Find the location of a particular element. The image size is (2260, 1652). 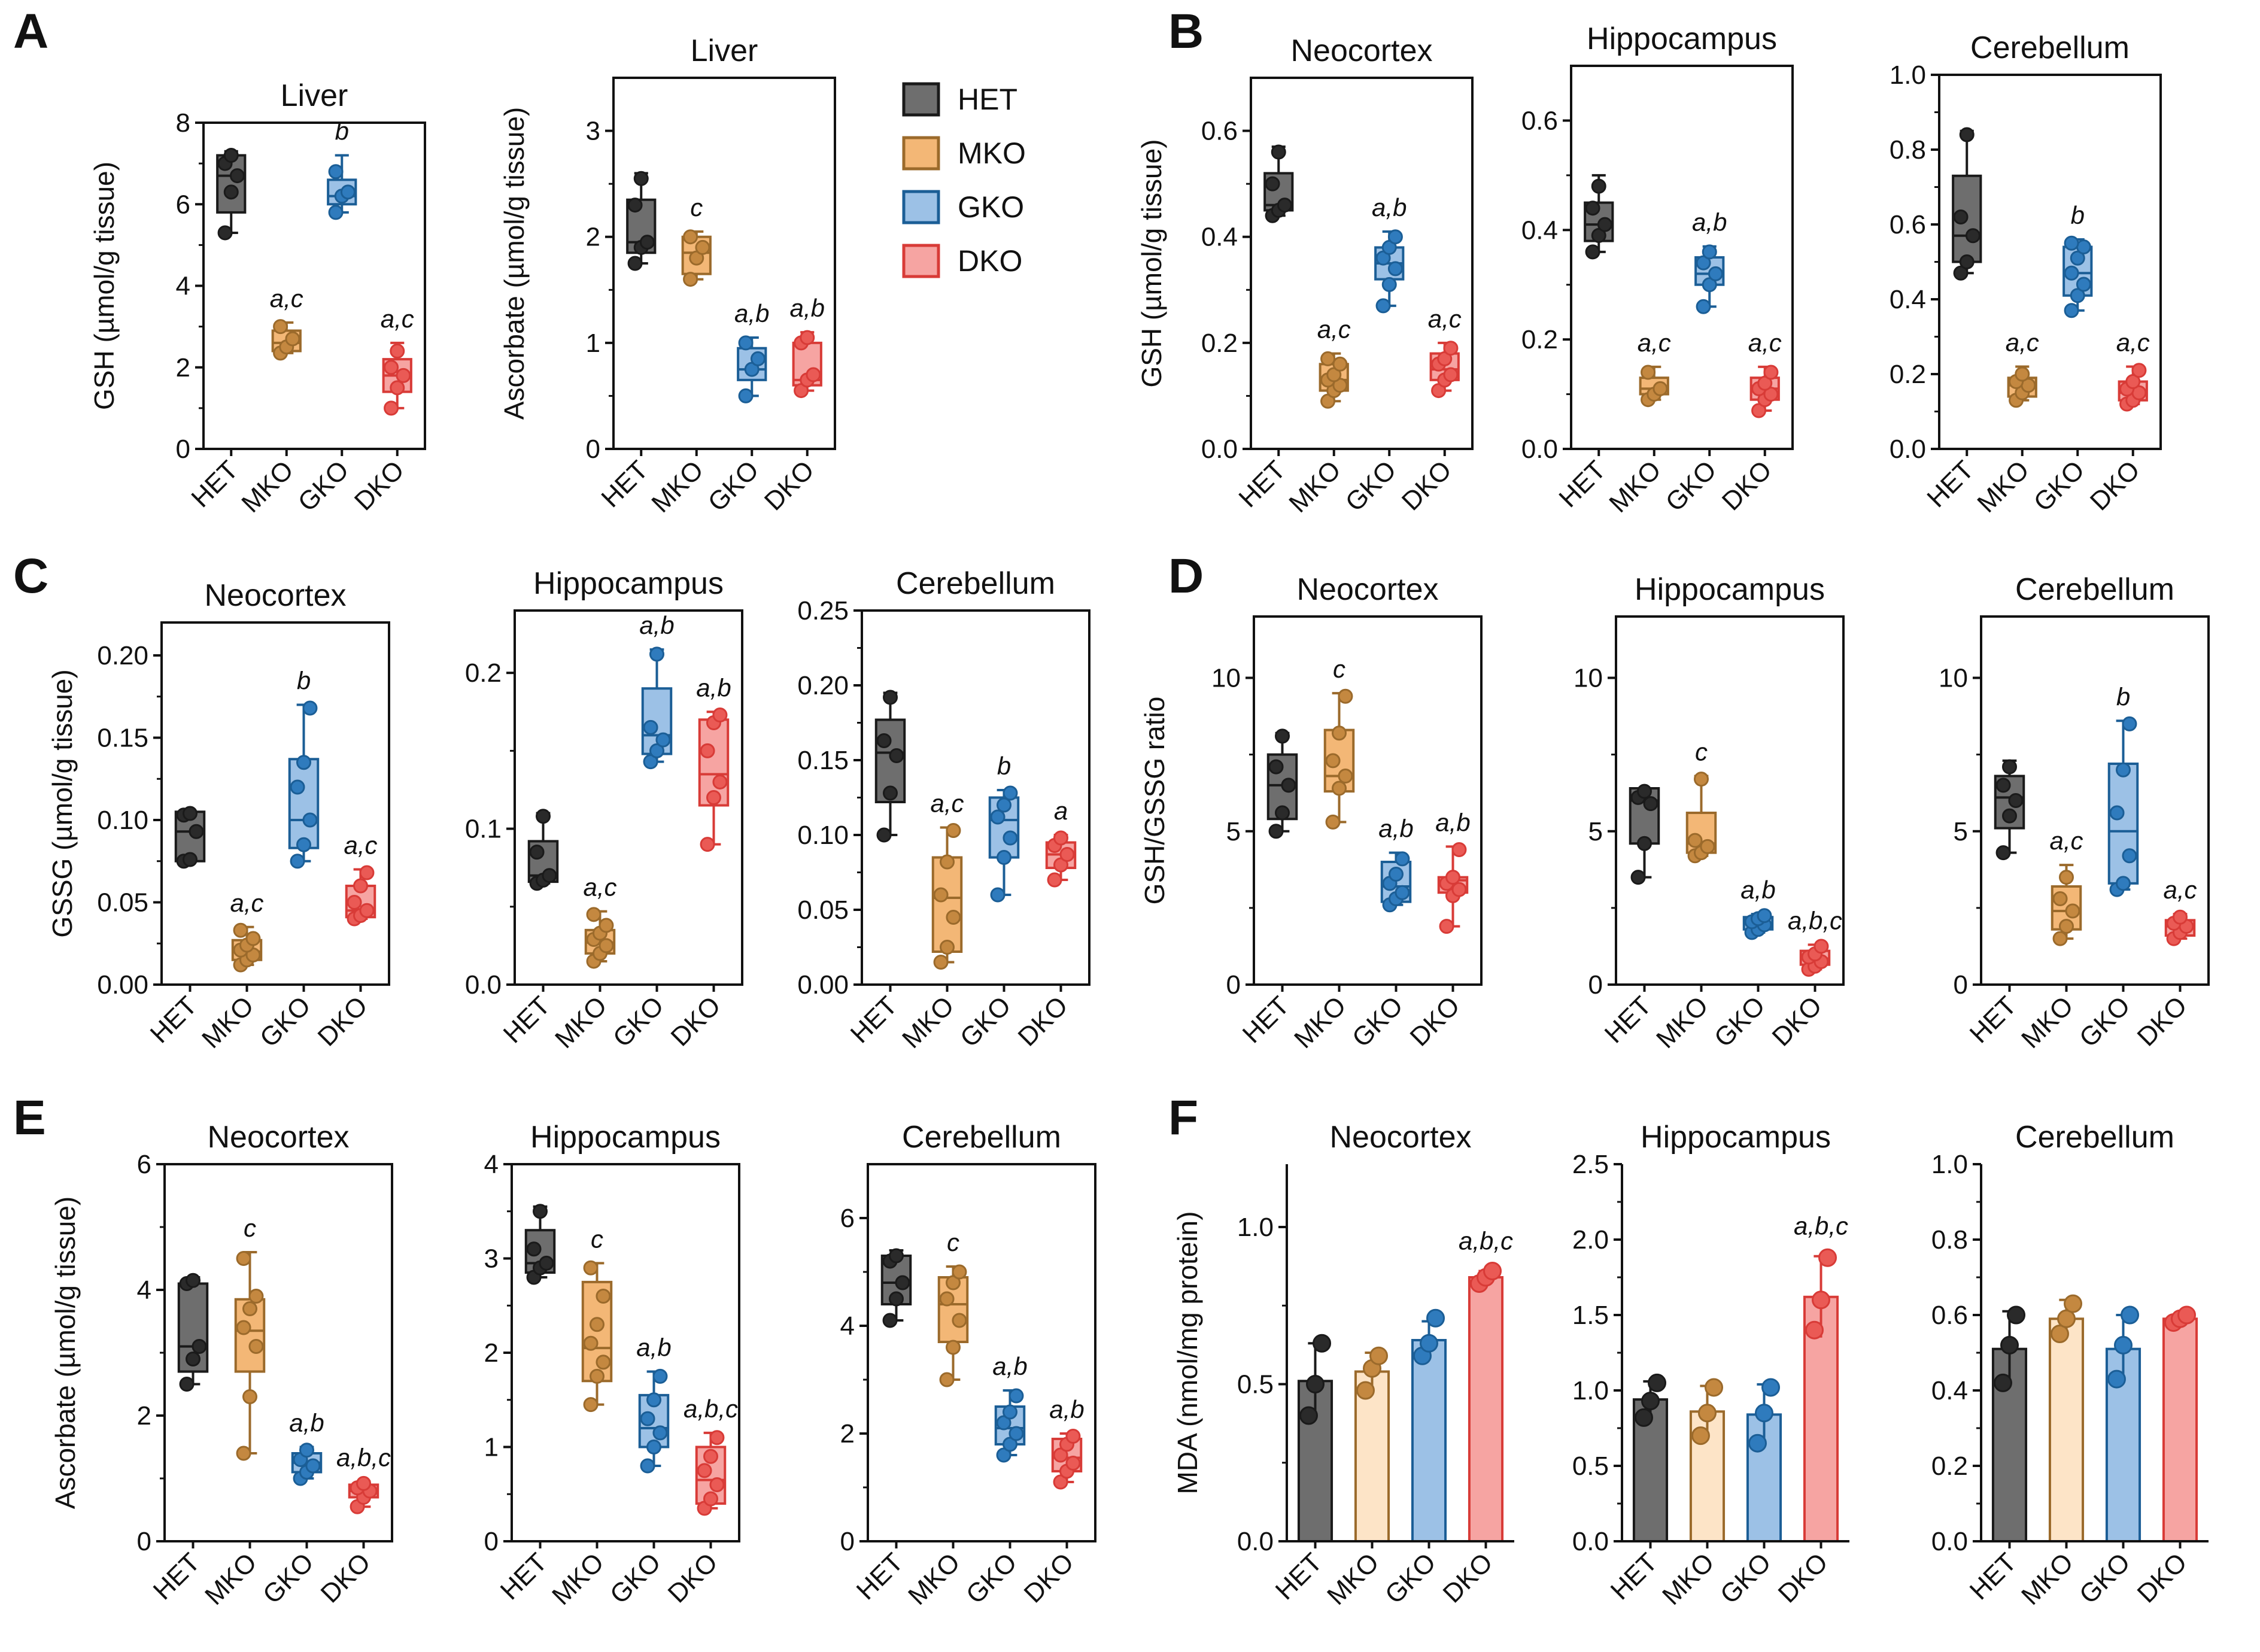

y-tick-label: 2 is located at coordinates (183, 367).